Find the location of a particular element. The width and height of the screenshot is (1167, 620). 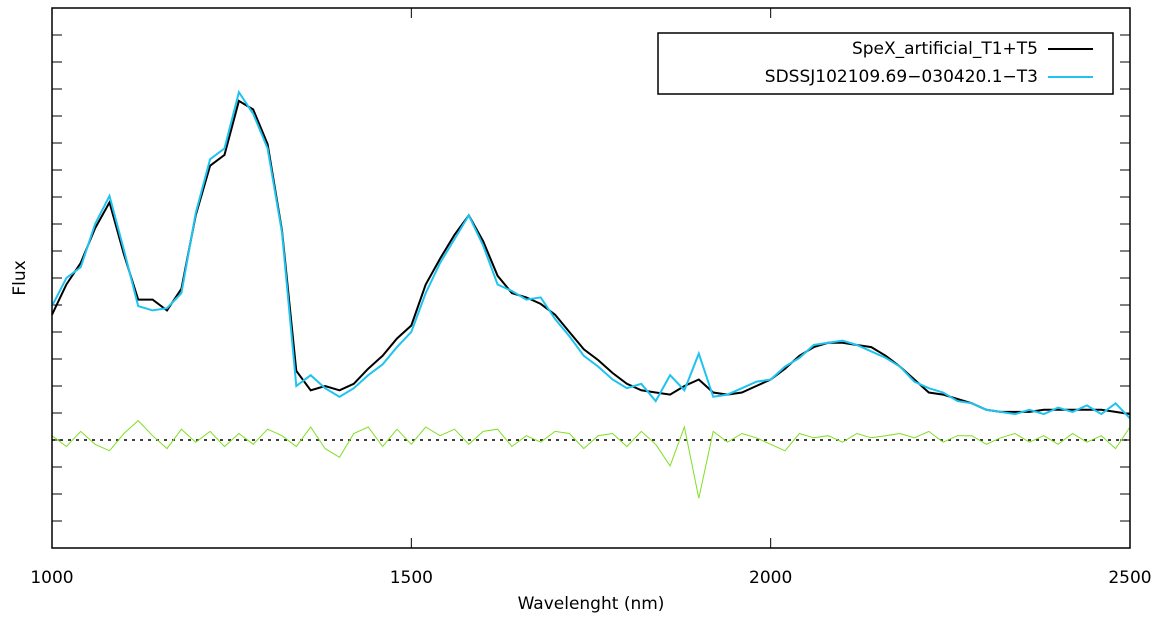

legend-label: SDSSJ102109.69−030420.1−T3 is located at coordinates (901, 77).